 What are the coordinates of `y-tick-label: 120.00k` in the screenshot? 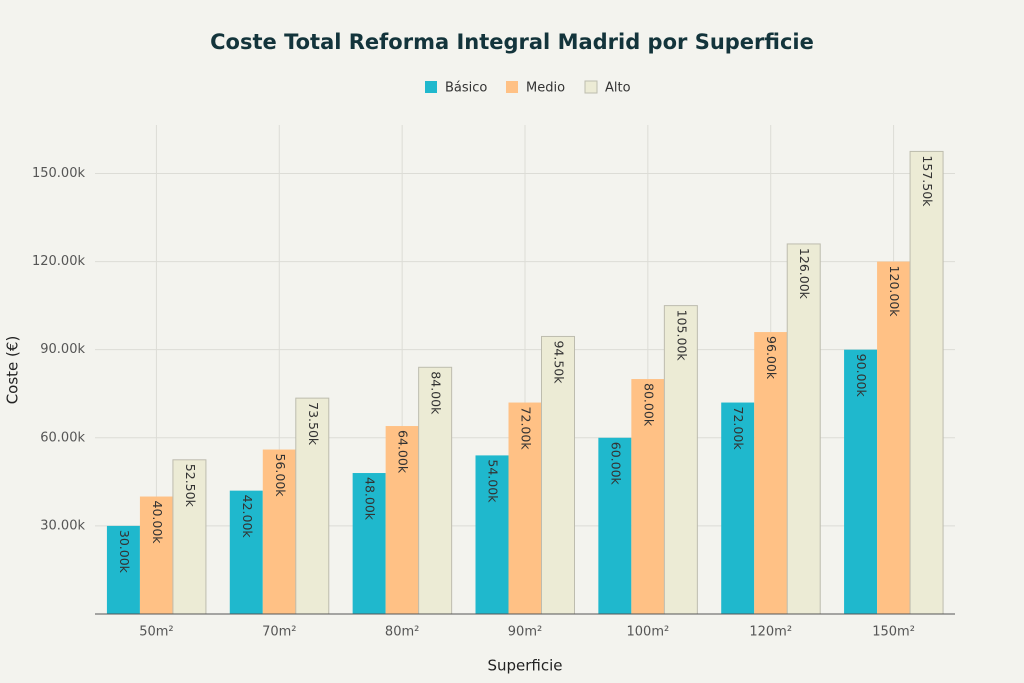 It's located at (58, 261).